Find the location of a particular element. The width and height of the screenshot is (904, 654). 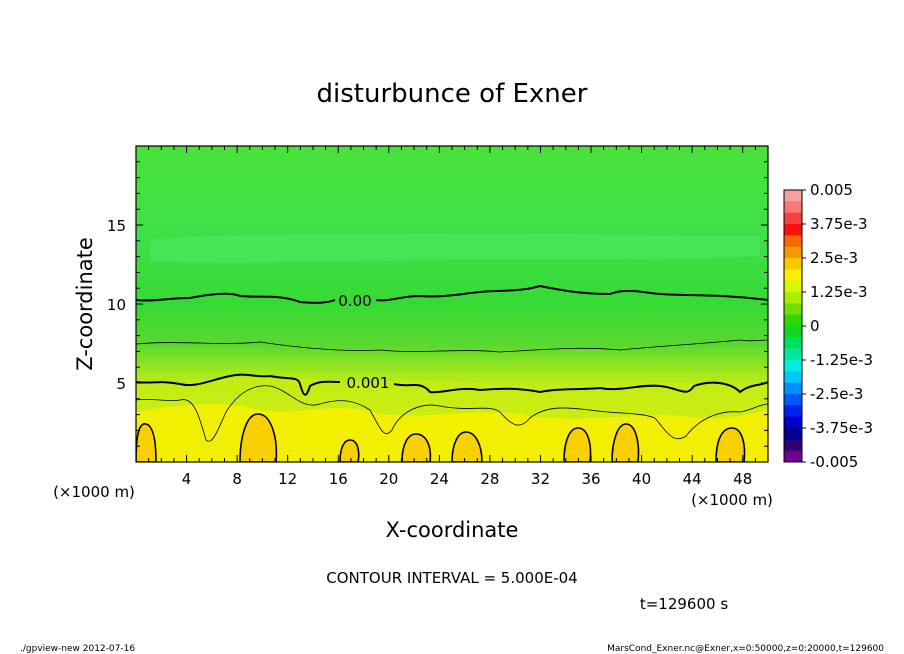

colorbar-label: -3.75e-3 is located at coordinates (841, 428).